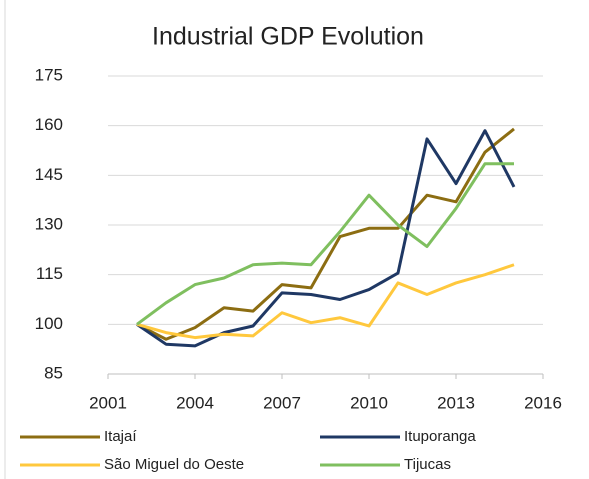  What do you see at coordinates (543, 402) in the screenshot?
I see `x-tick-label: 2016` at bounding box center [543, 402].